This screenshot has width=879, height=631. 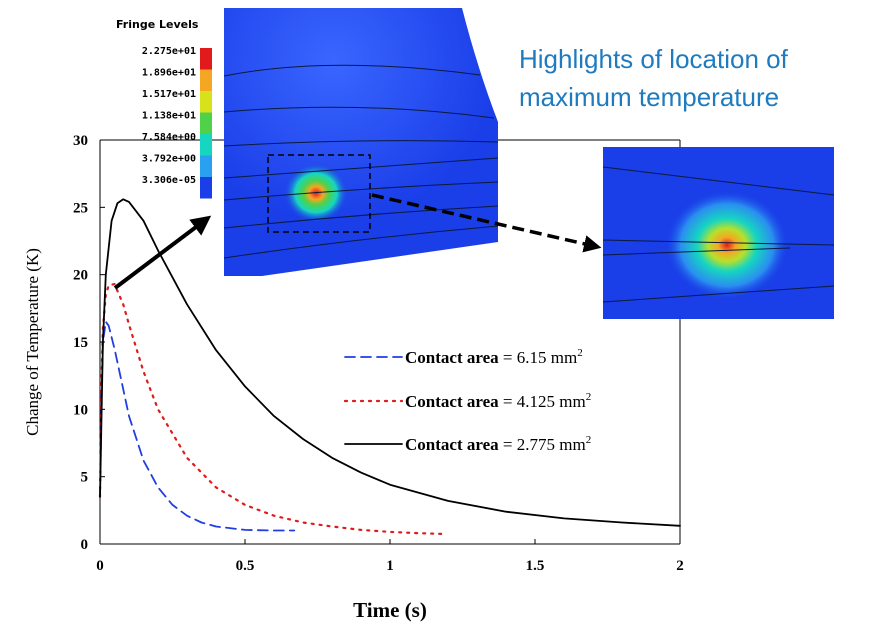 What do you see at coordinates (80, 276) in the screenshot?
I see `y-tick-label: 20` at bounding box center [80, 276].